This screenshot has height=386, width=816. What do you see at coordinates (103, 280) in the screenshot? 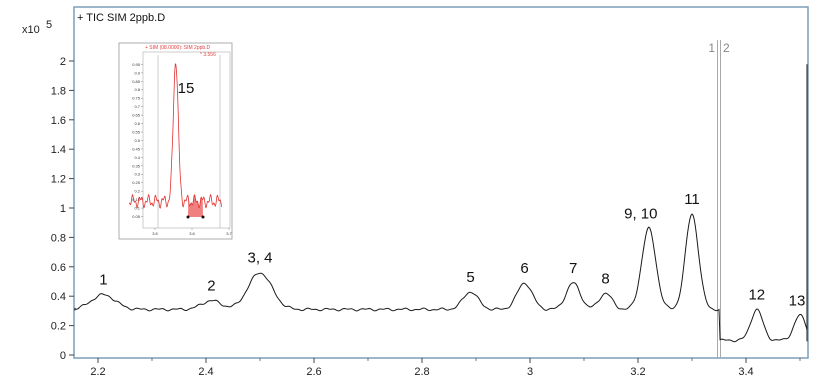
I see `peak-label: 1` at bounding box center [103, 280].